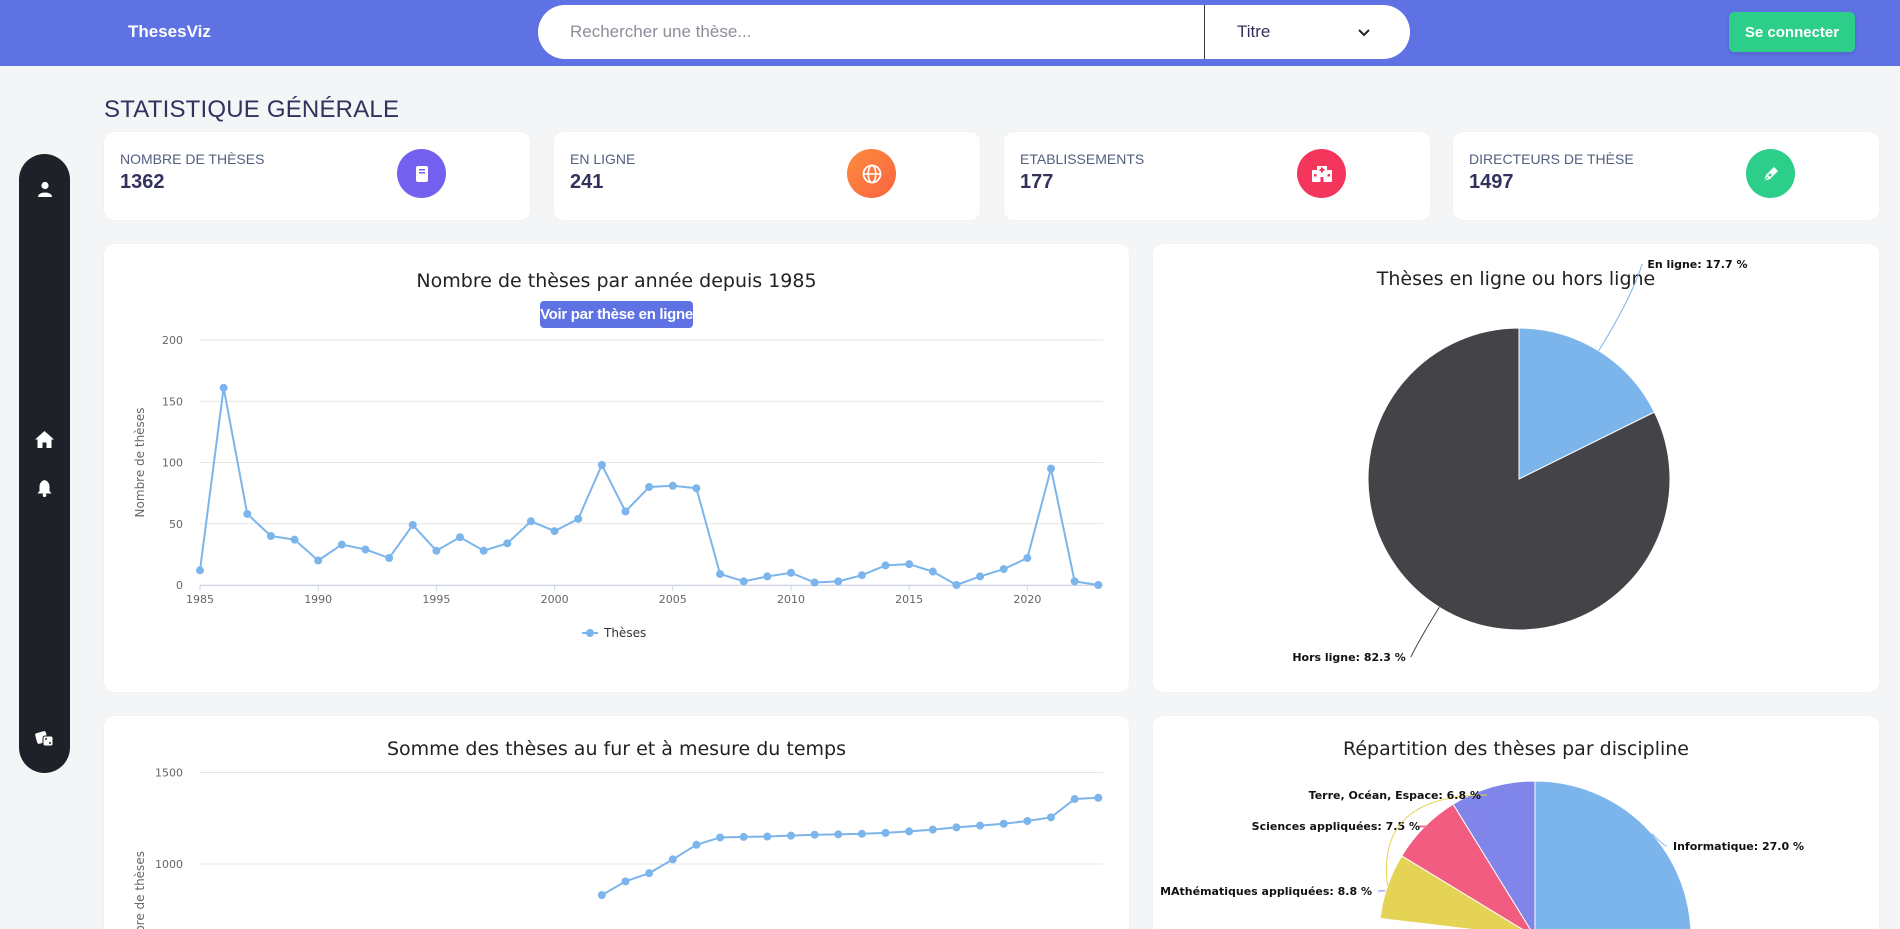 This screenshot has height=929, width=1900. Describe the element at coordinates (169, 864) in the screenshot. I see `y-tick-label: 1000` at that location.